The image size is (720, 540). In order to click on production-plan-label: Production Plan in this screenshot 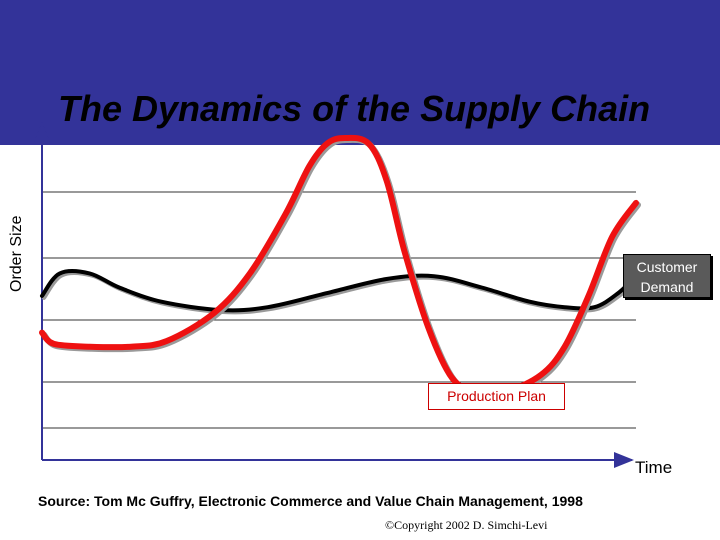, I will do `click(496, 396)`.